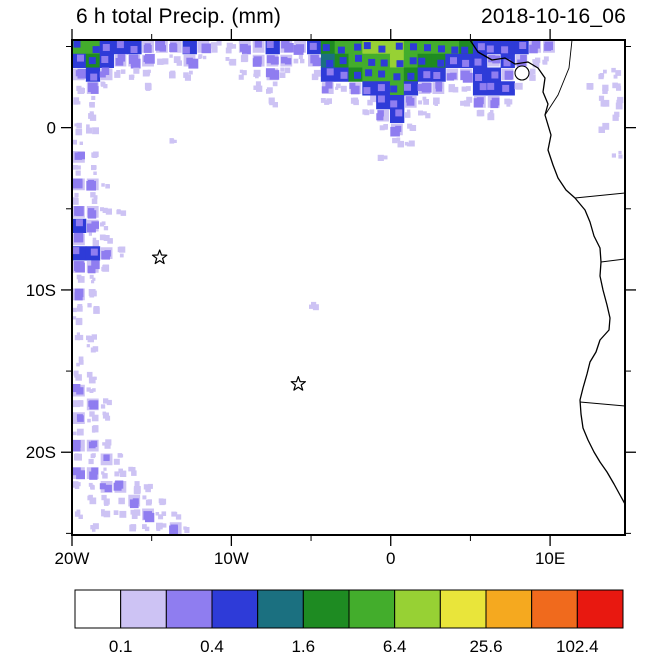 The width and height of the screenshot is (650, 667). I want to click on colorbar-tick-label: 0.4, so click(212, 646).